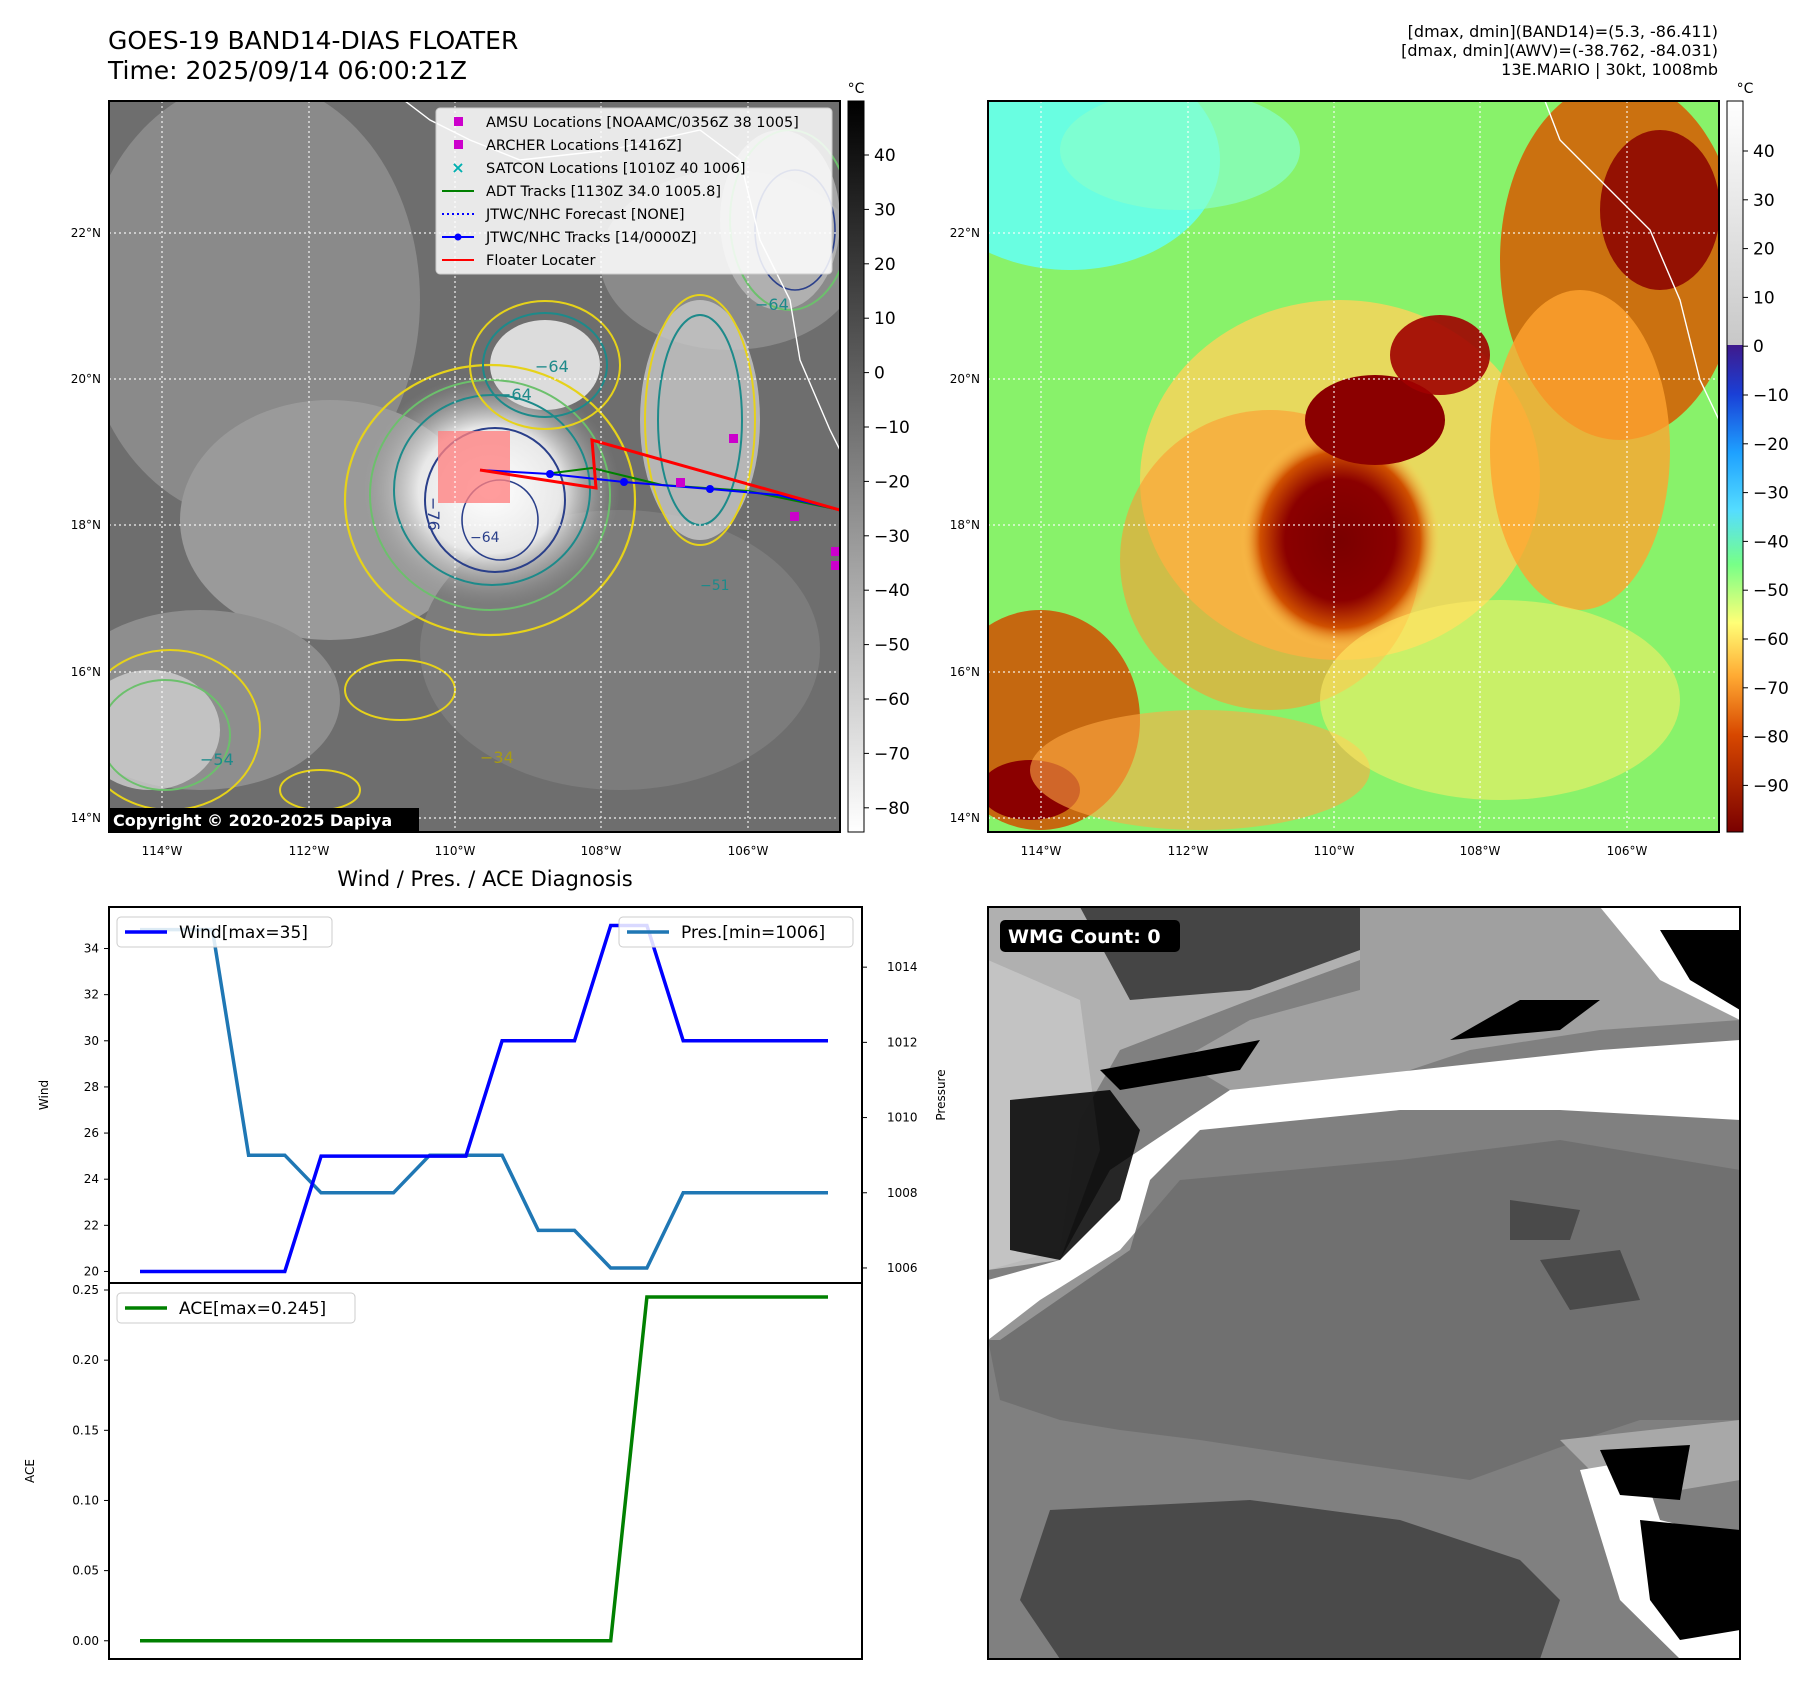  Describe the element at coordinates (1334, 851) in the screenshot. I see `lon-label: 110°W` at that location.